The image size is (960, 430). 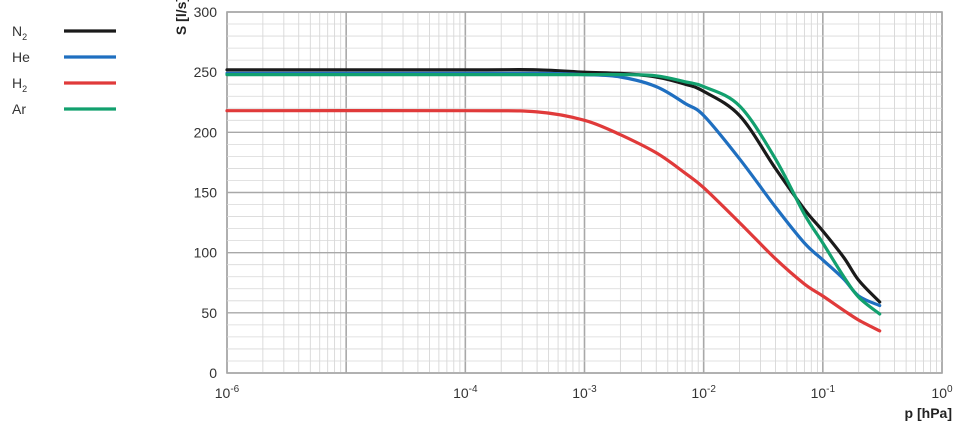 I want to click on y-tick-label: 0, so click(x=213, y=373).